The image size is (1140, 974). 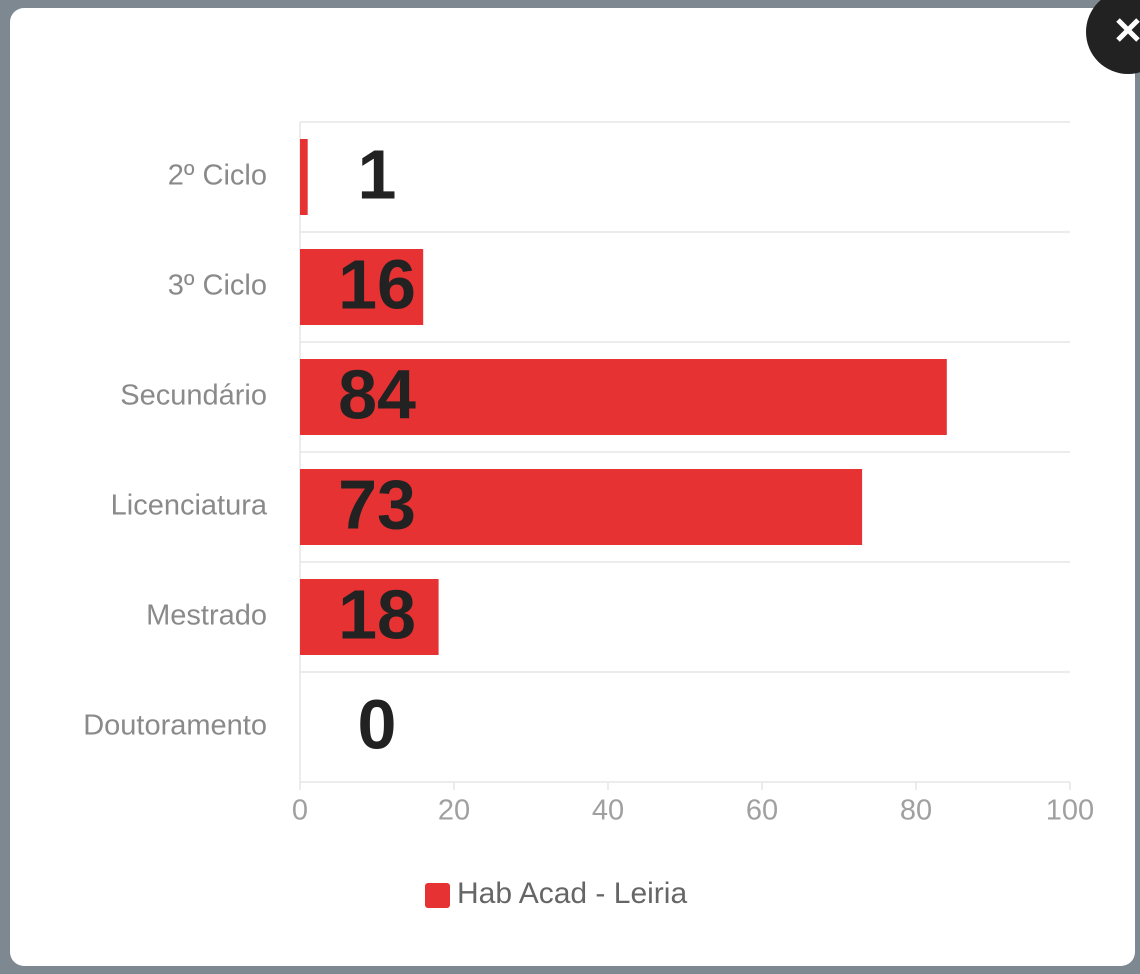 What do you see at coordinates (572, 893) in the screenshot?
I see `legend-label: Hab Acad - Leiria` at bounding box center [572, 893].